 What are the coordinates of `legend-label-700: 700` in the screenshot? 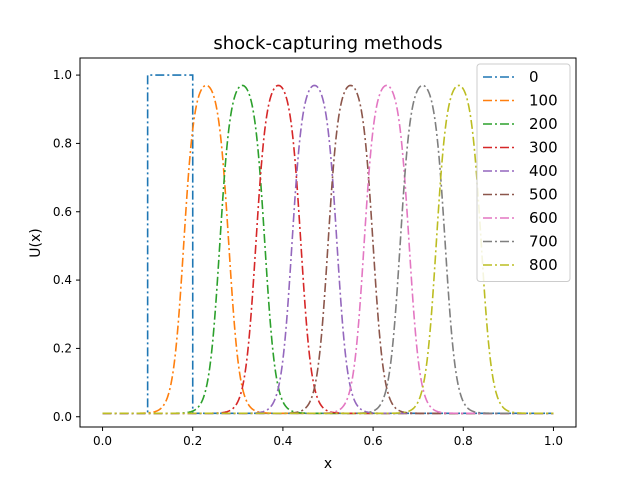 It's located at (543, 242).